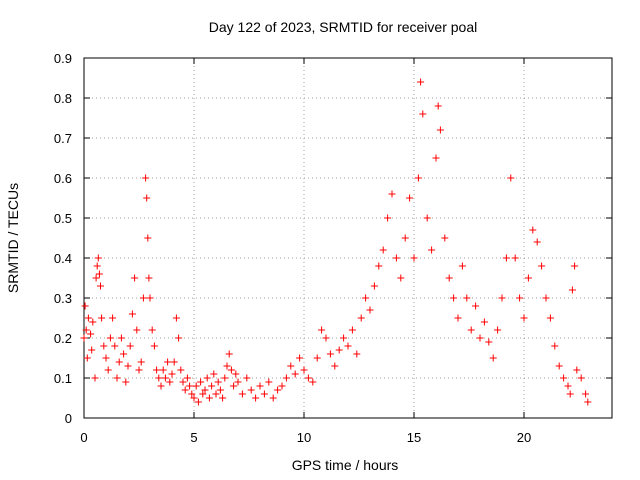 The height and width of the screenshot is (480, 640). Describe the element at coordinates (63, 378) in the screenshot. I see `y-tick-label: 0.1` at that location.